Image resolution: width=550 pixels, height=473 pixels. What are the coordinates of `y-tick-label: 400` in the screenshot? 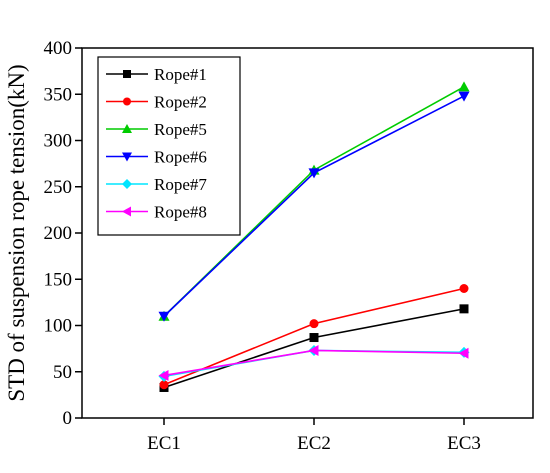 It's located at (58, 48).